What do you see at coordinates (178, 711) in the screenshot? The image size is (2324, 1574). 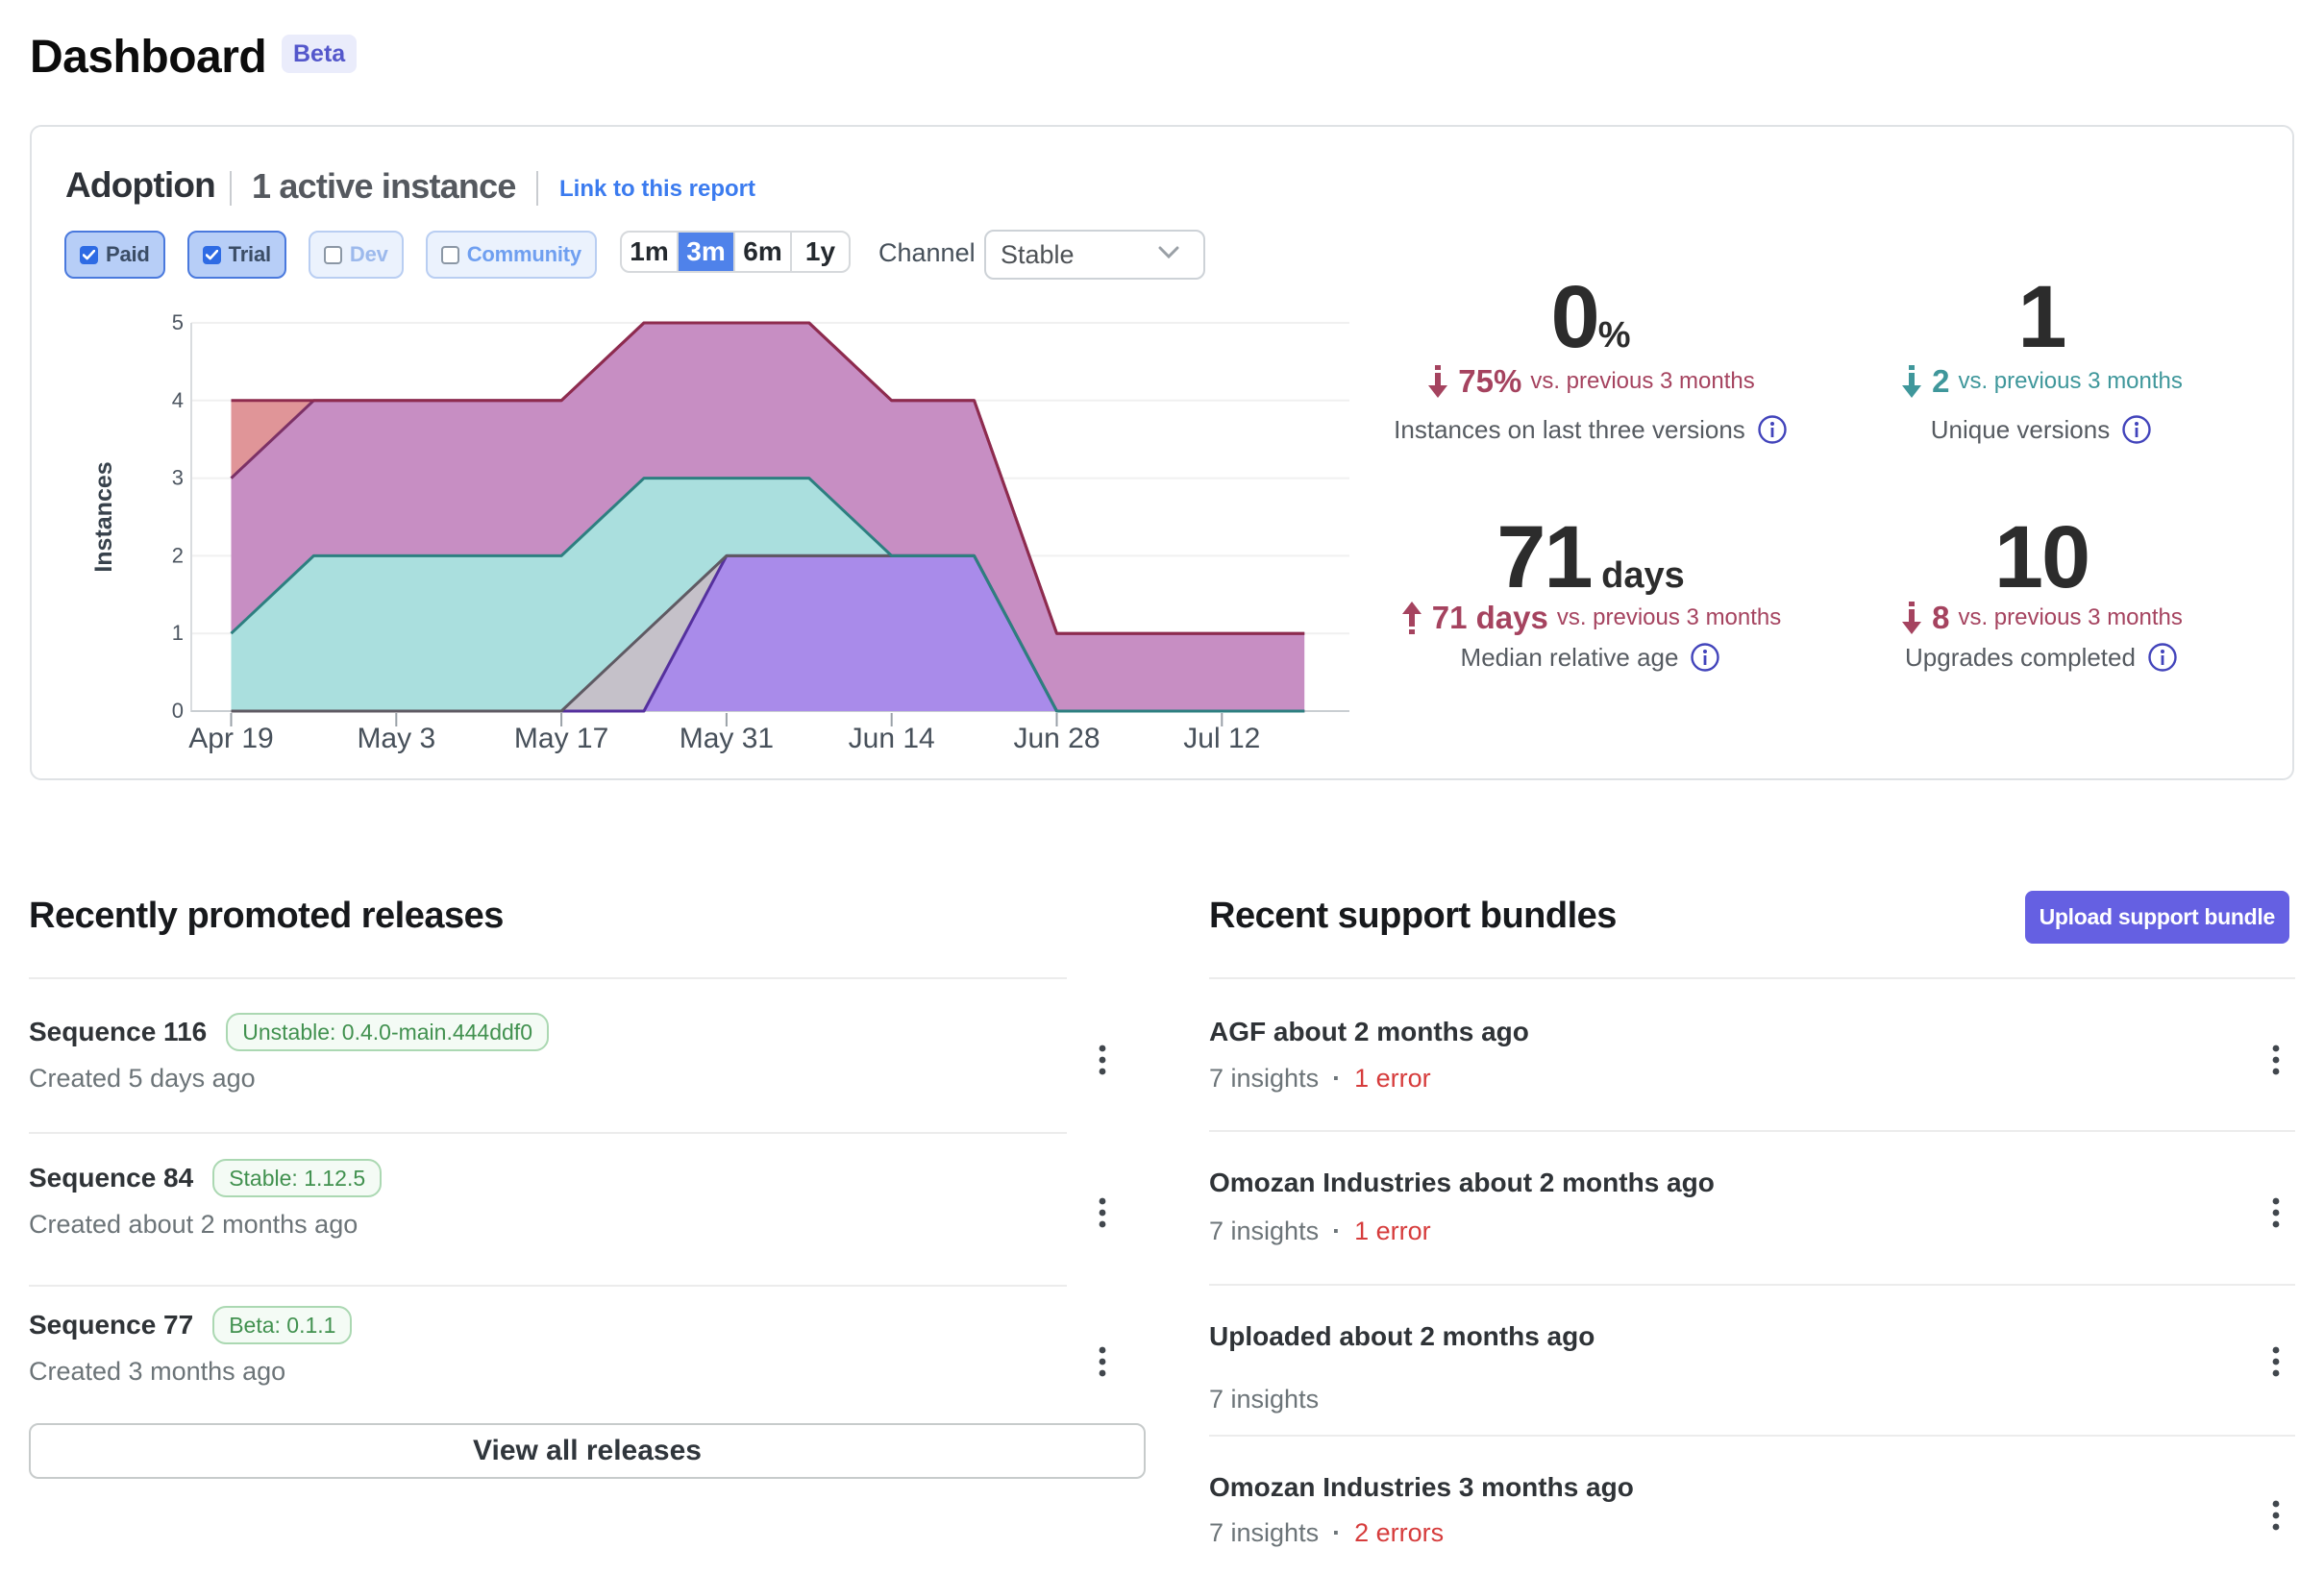 I see `svg-text: 0` at bounding box center [178, 711].